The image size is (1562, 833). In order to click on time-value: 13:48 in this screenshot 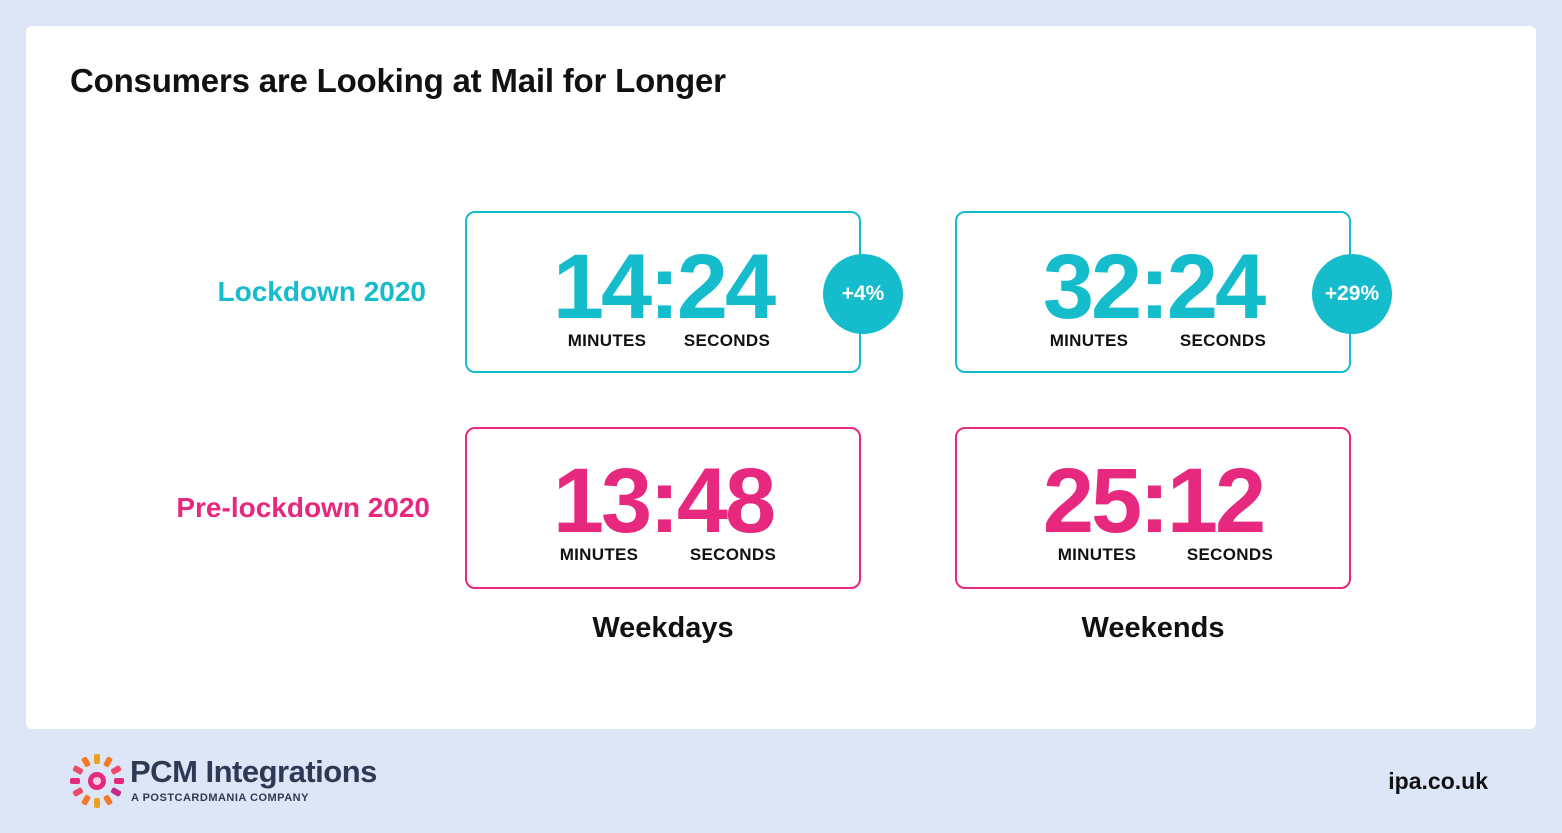, I will do `click(664, 501)`.